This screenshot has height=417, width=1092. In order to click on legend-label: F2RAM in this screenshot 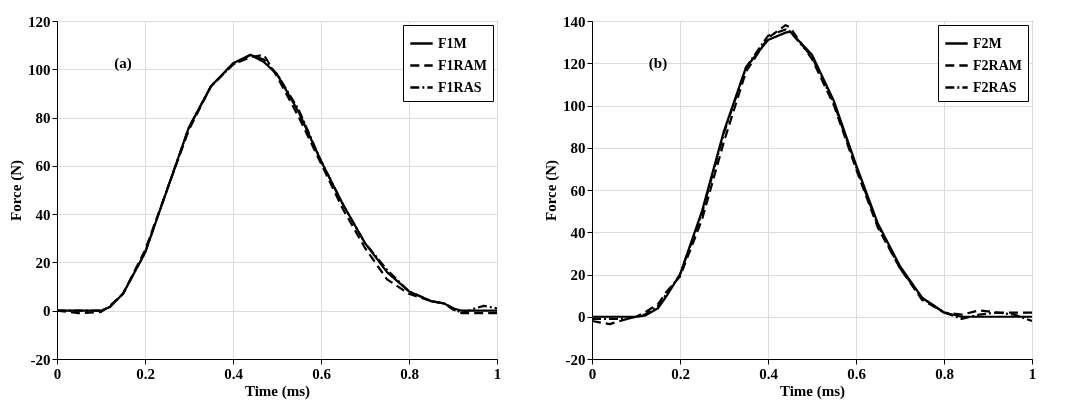, I will do `click(997, 65)`.